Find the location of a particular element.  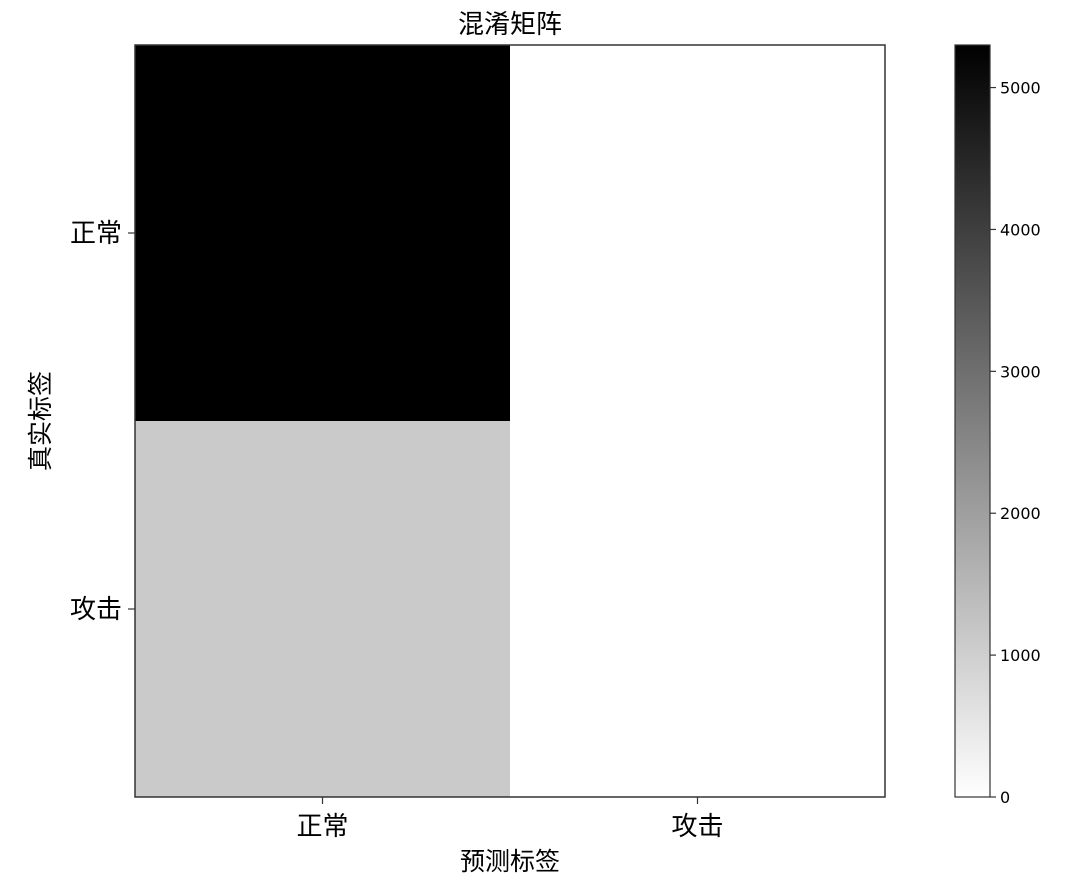

colorbar-tick-label: 1000 is located at coordinates (1020, 655).